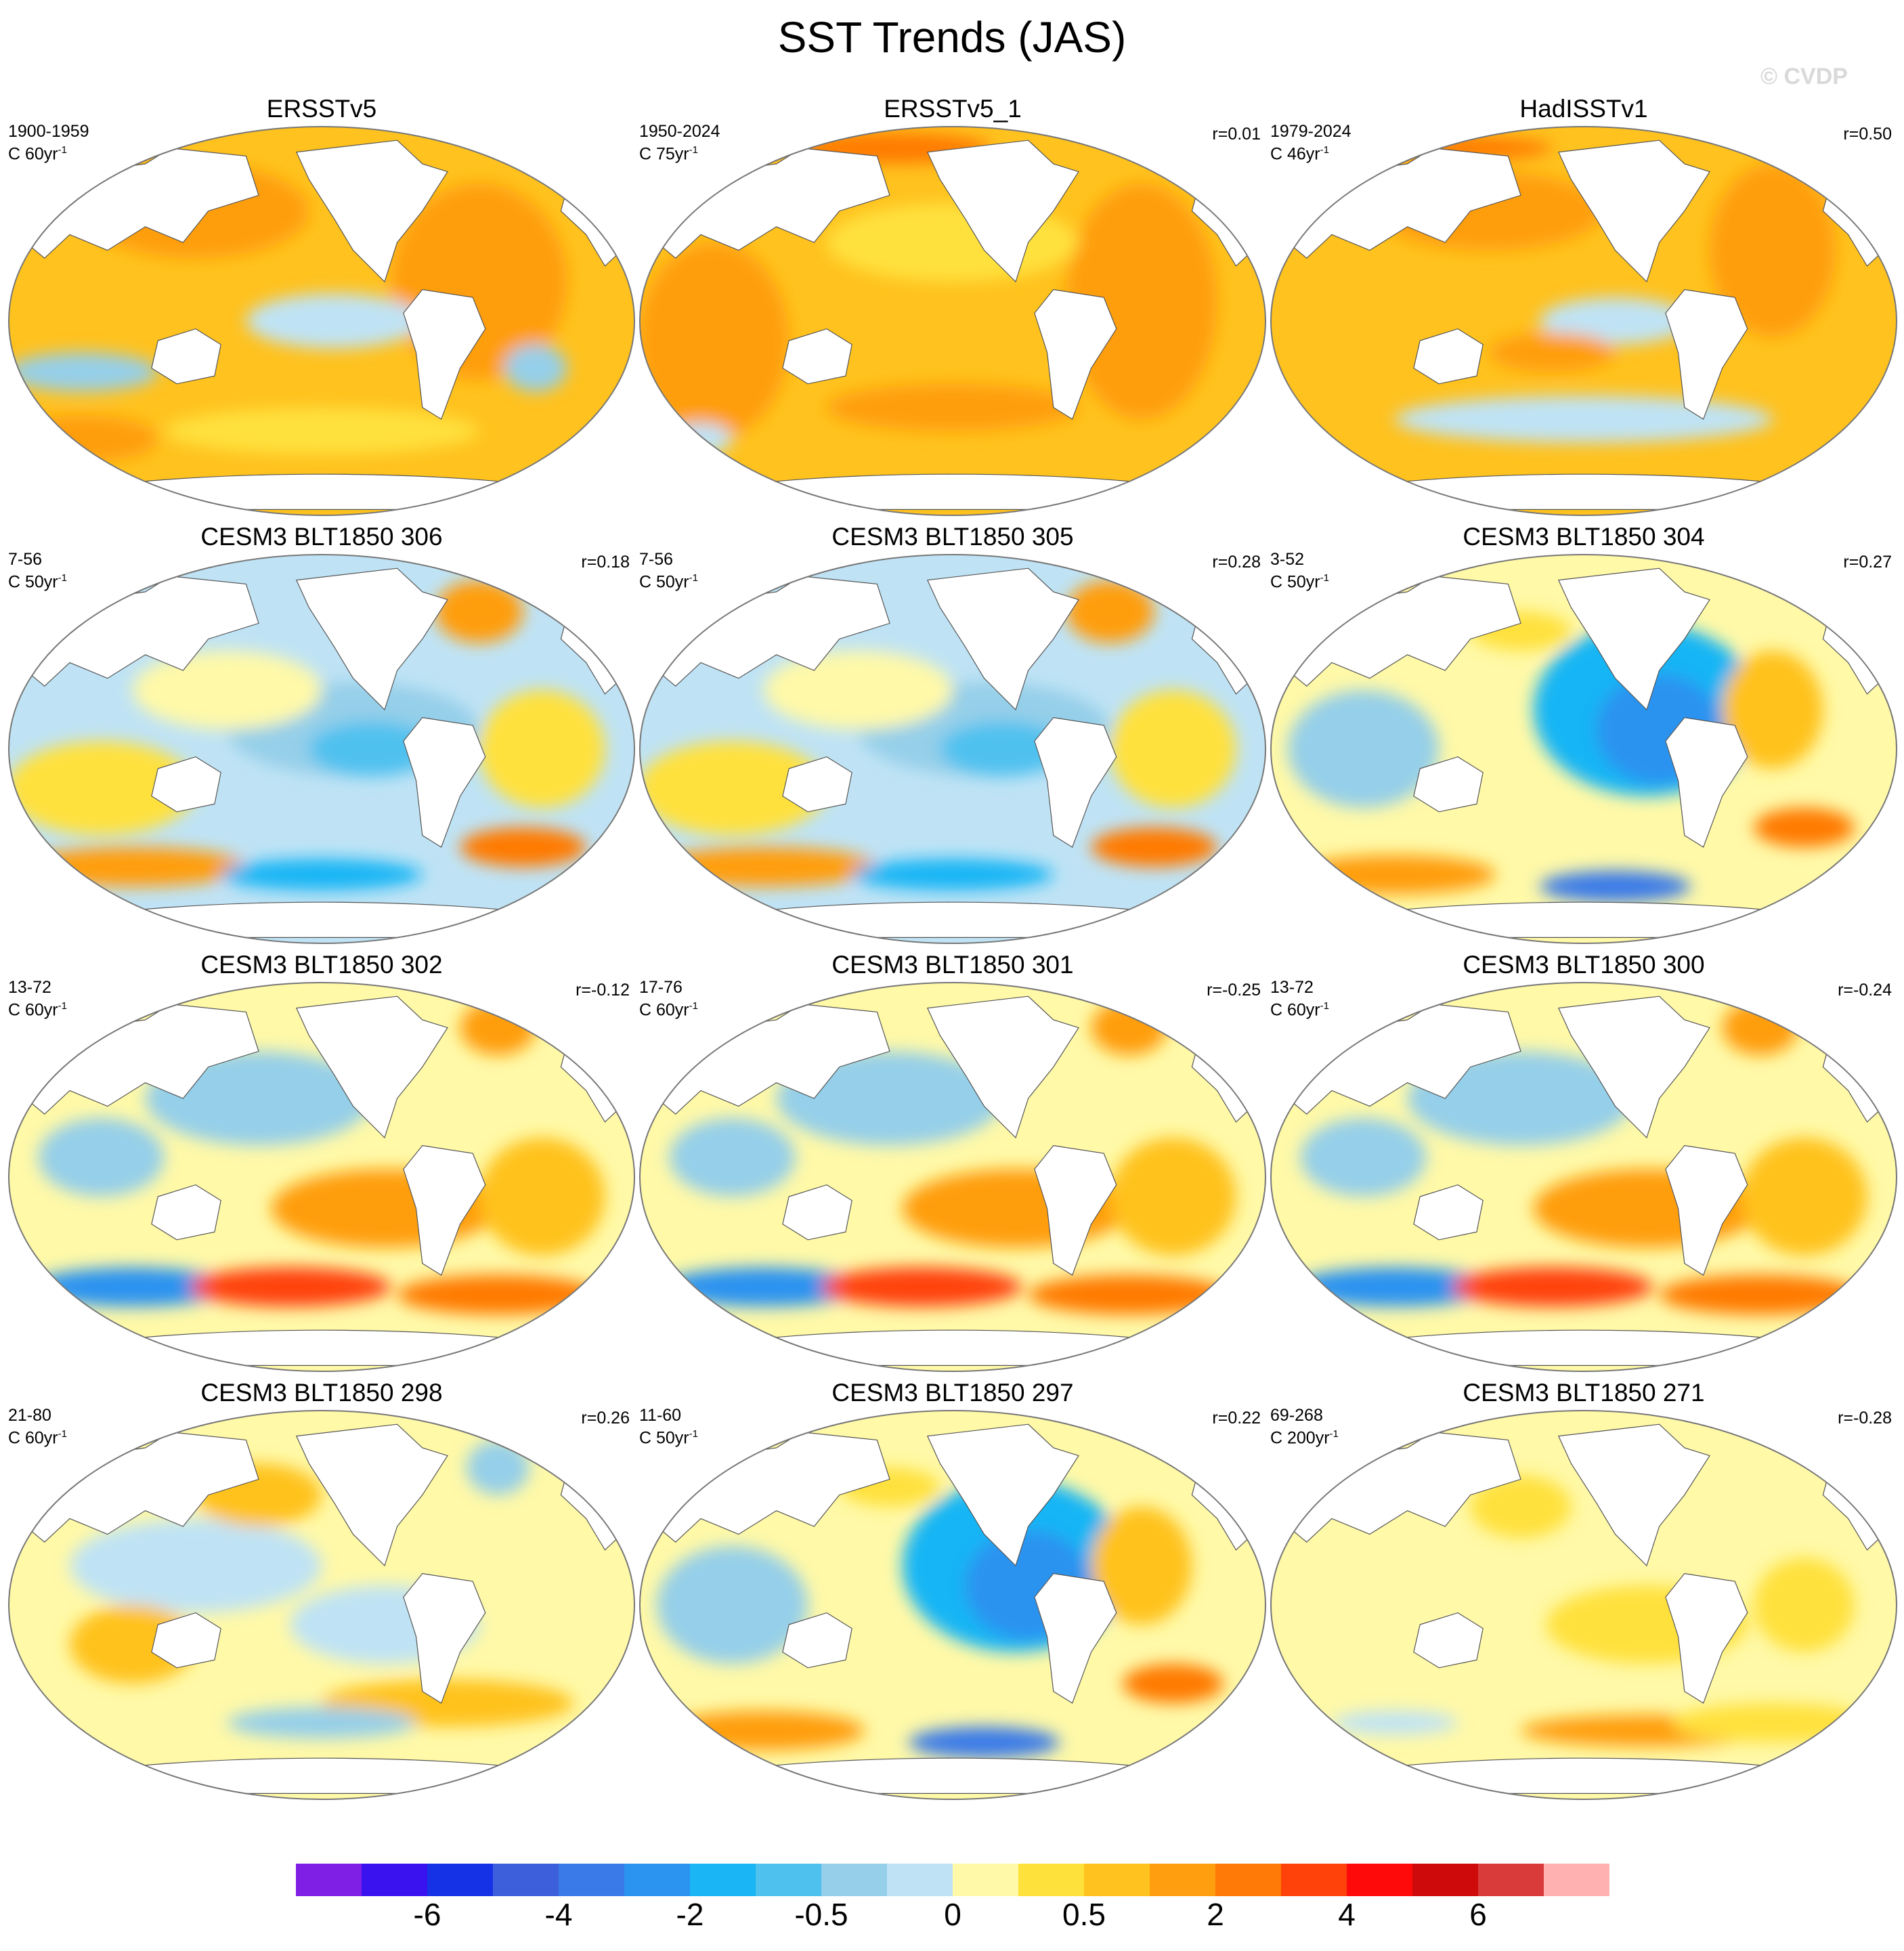 Image resolution: width=1904 pixels, height=1951 pixels. What do you see at coordinates (1234, 991) in the screenshot?
I see `pattern-correlation: r=-0.25` at bounding box center [1234, 991].